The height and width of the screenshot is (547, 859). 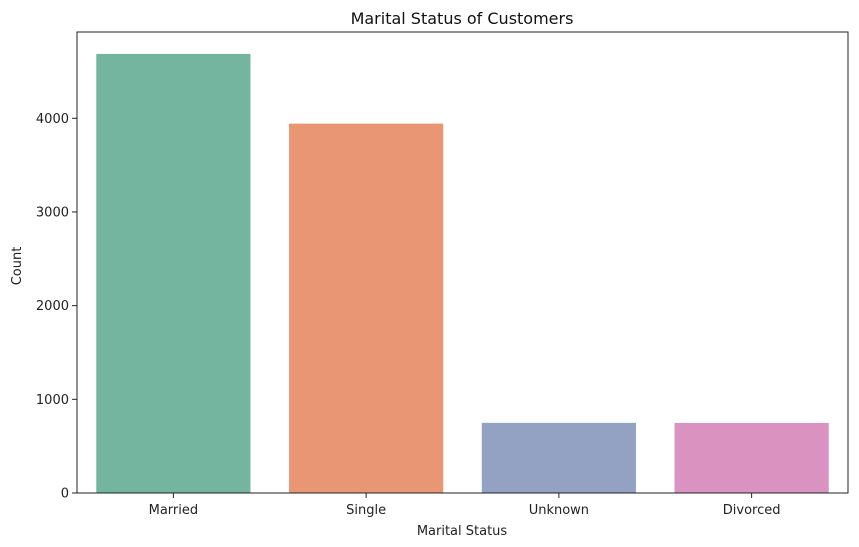 I want to click on x-tick-label: Divorced, so click(x=752, y=510).